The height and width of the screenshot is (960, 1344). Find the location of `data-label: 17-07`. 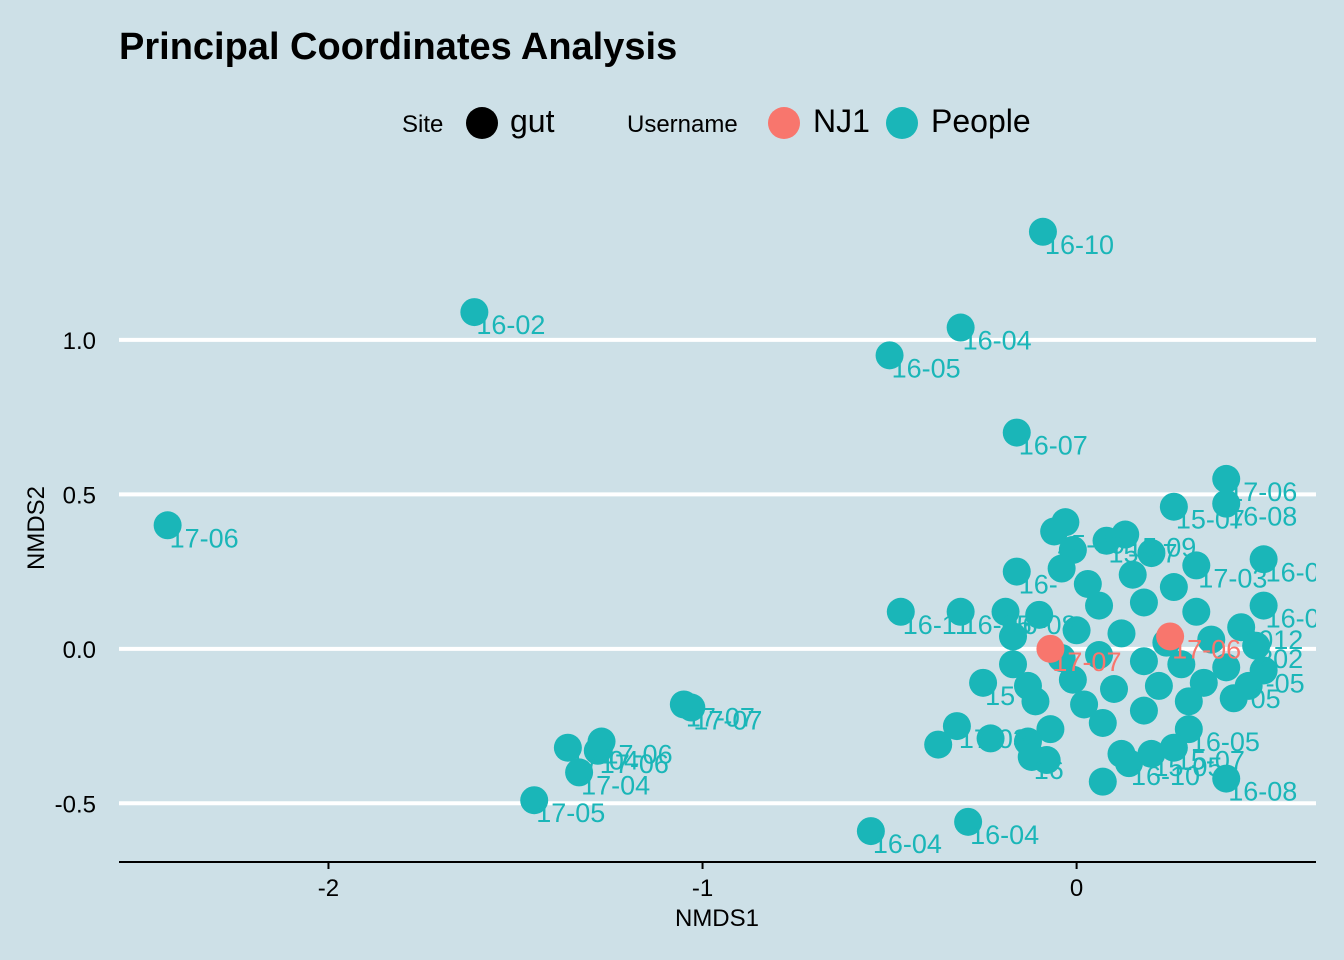

data-label: 17-07 is located at coordinates (1086, 662).